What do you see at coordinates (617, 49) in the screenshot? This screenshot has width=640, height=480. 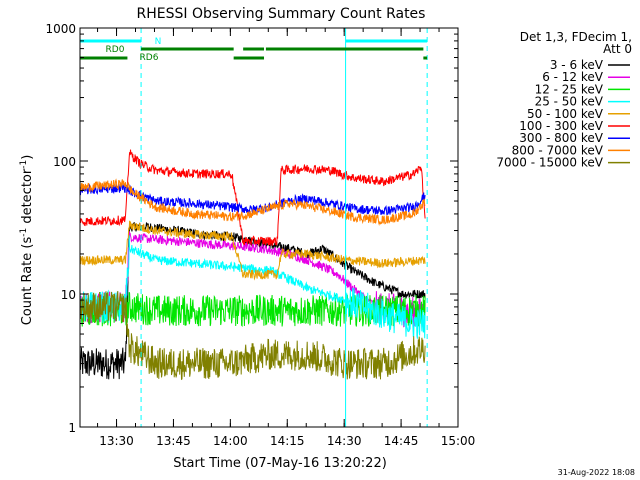 I see `legend-title-line-2: Att 0` at bounding box center [617, 49].